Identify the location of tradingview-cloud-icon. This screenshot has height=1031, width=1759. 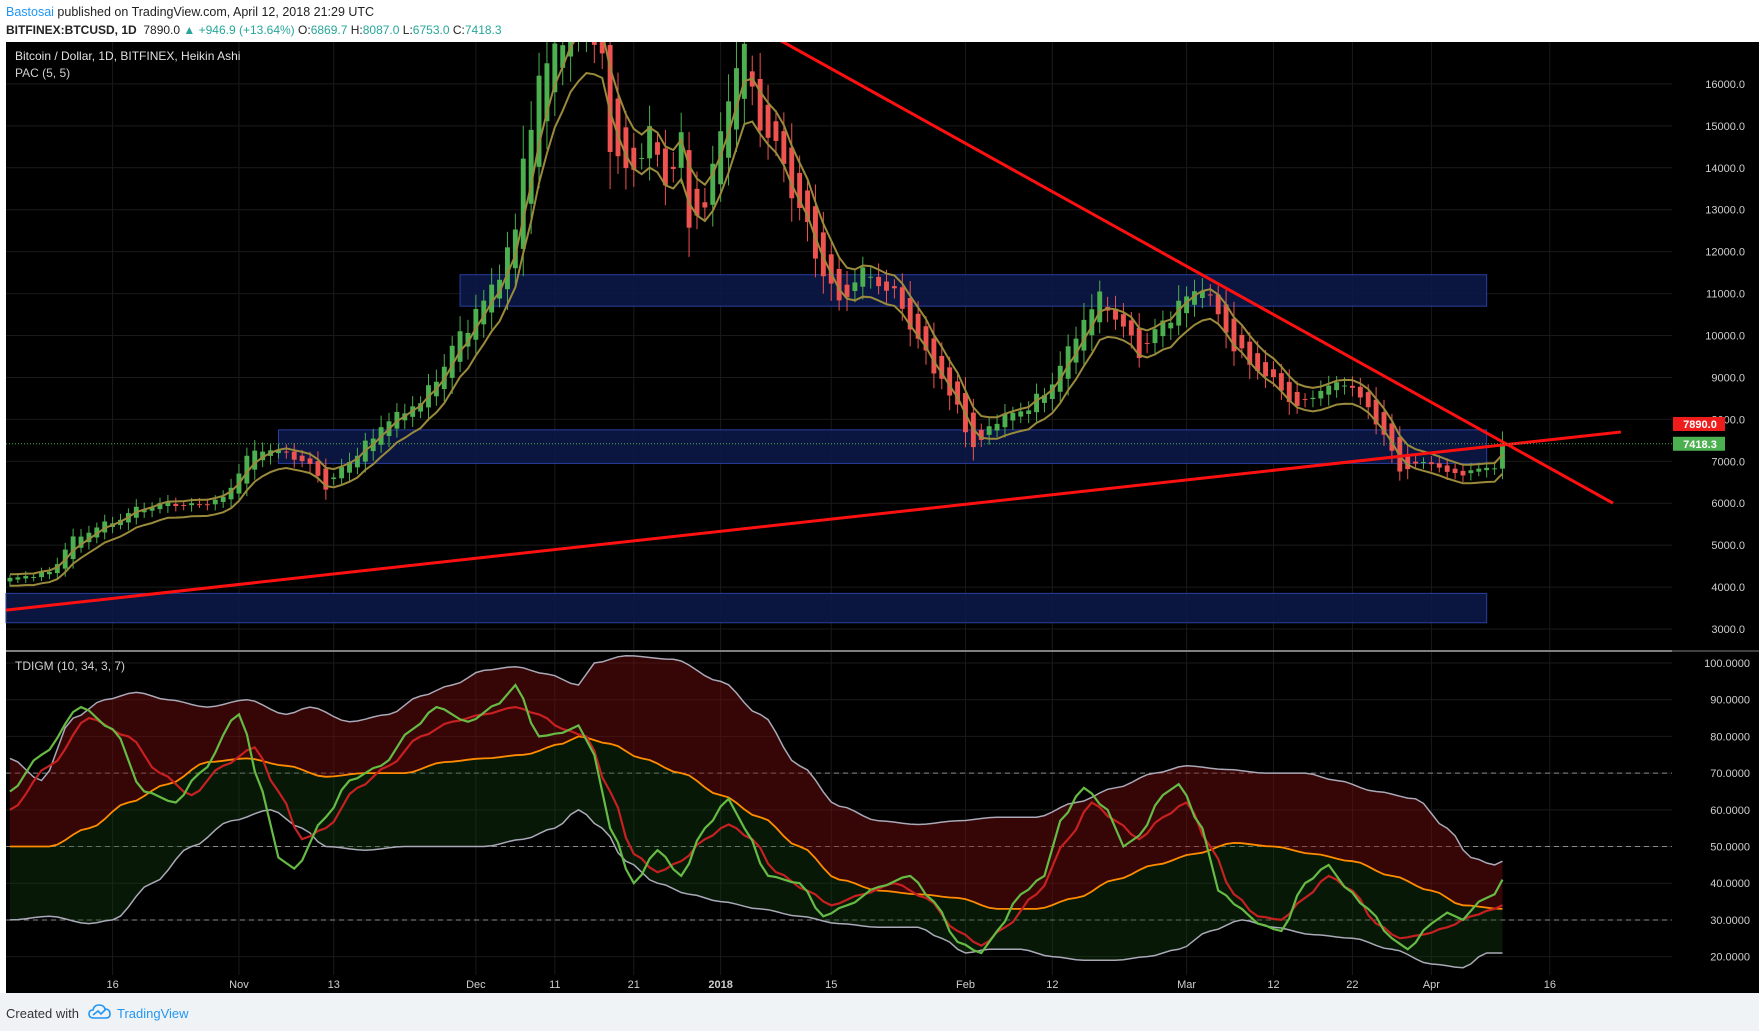
(100, 1013).